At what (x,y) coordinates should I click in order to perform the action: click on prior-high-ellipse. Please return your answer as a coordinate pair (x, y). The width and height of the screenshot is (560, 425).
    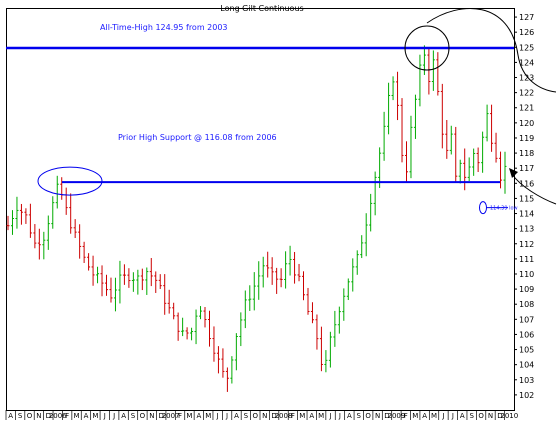
    Looking at the image, I should click on (70, 181).